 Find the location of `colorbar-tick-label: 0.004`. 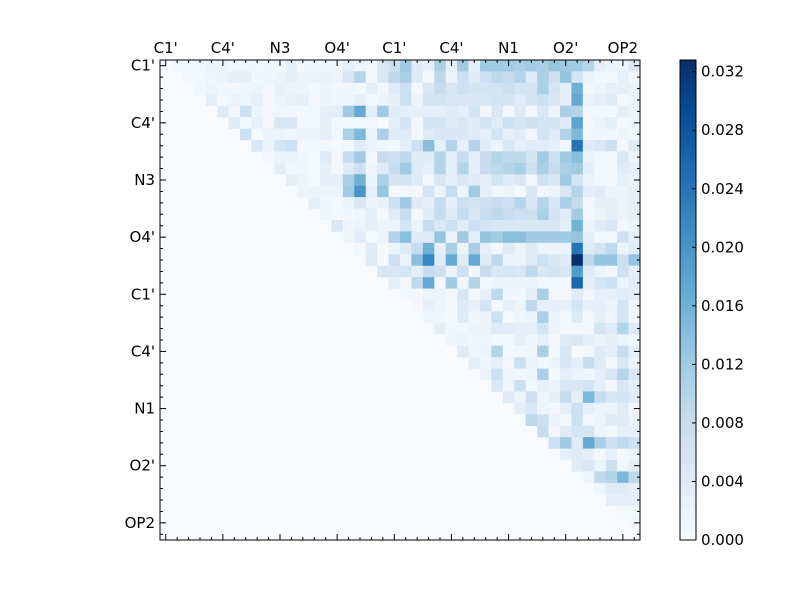

colorbar-tick-label: 0.004 is located at coordinates (722, 481).